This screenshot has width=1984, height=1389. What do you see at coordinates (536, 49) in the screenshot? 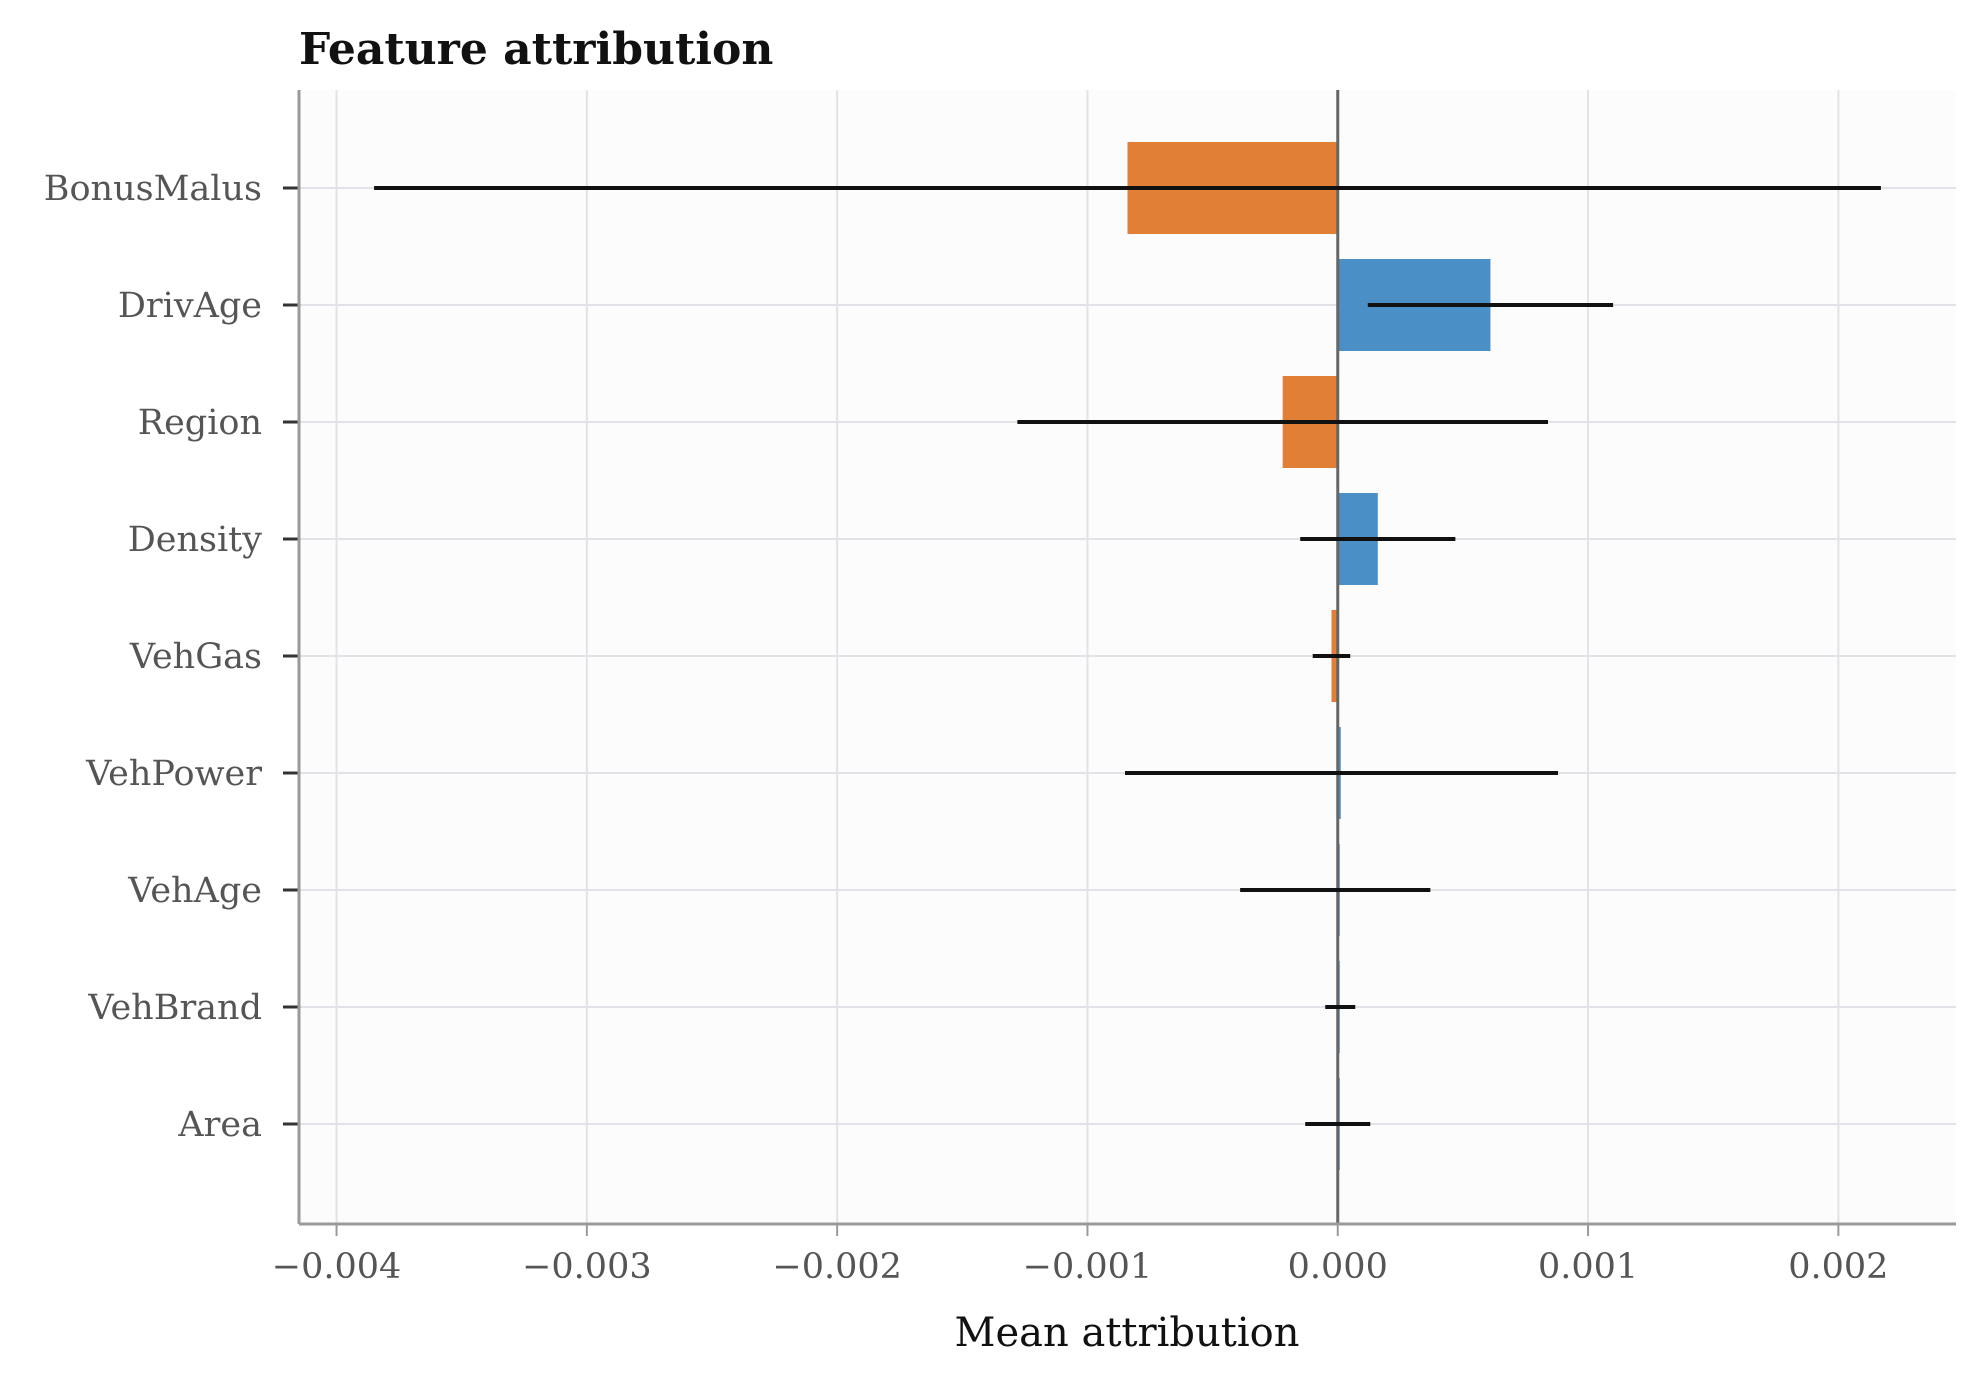
I see `chart-title: Feature attribution` at bounding box center [536, 49].